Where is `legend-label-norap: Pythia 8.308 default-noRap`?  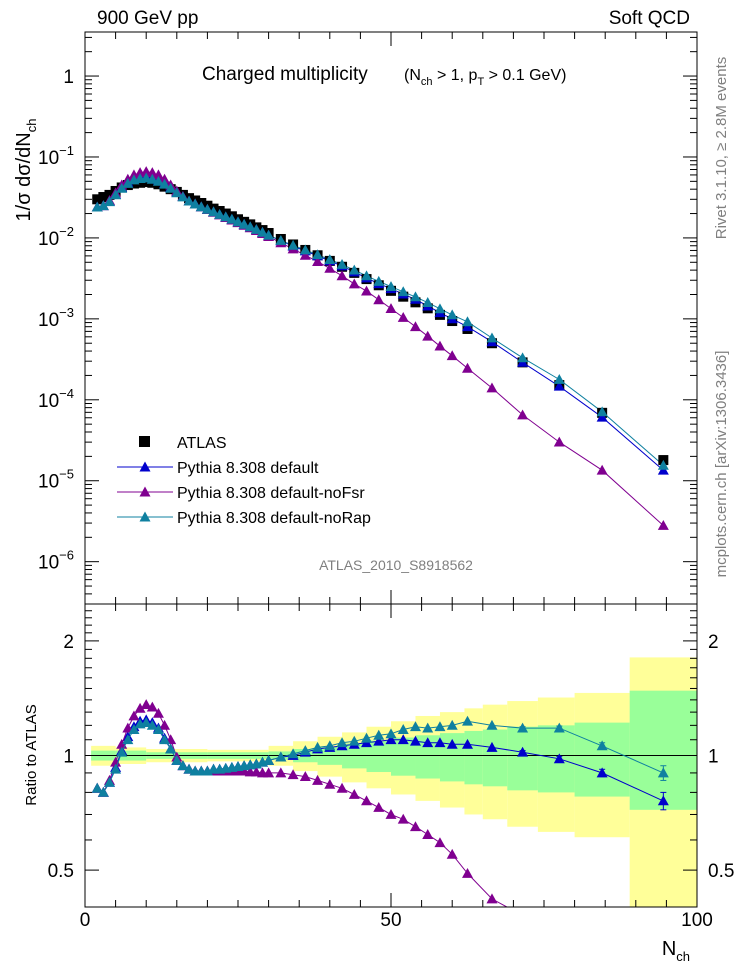
legend-label-norap: Pythia 8.308 default-noRap is located at coordinates (274, 518).